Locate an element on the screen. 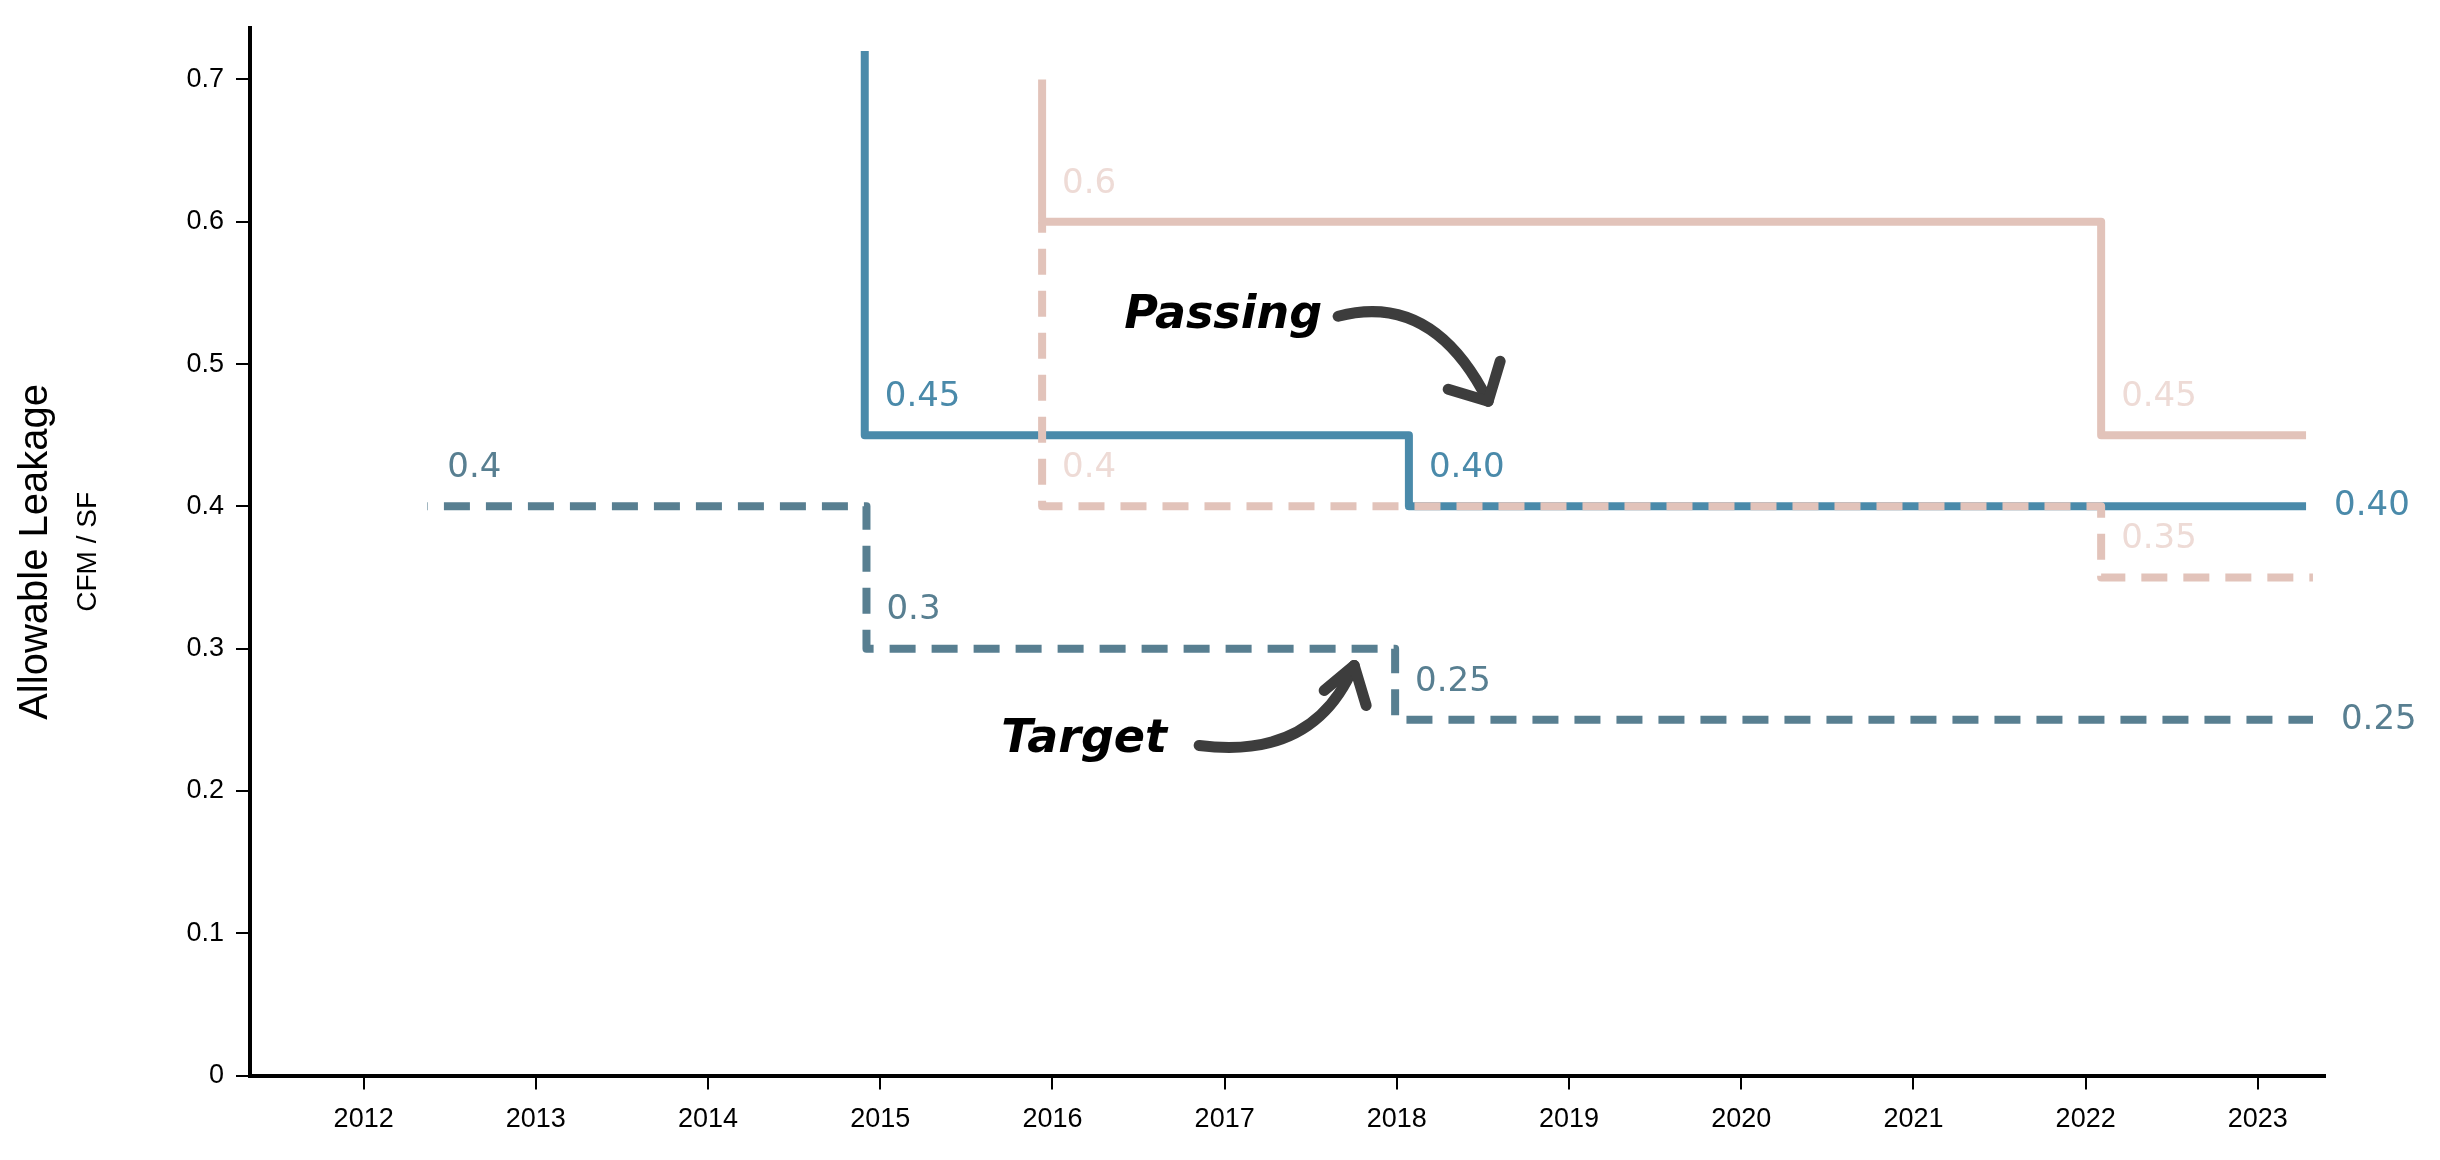 This screenshot has width=2440, height=1160. x-tick-label: 2014 is located at coordinates (708, 1118).